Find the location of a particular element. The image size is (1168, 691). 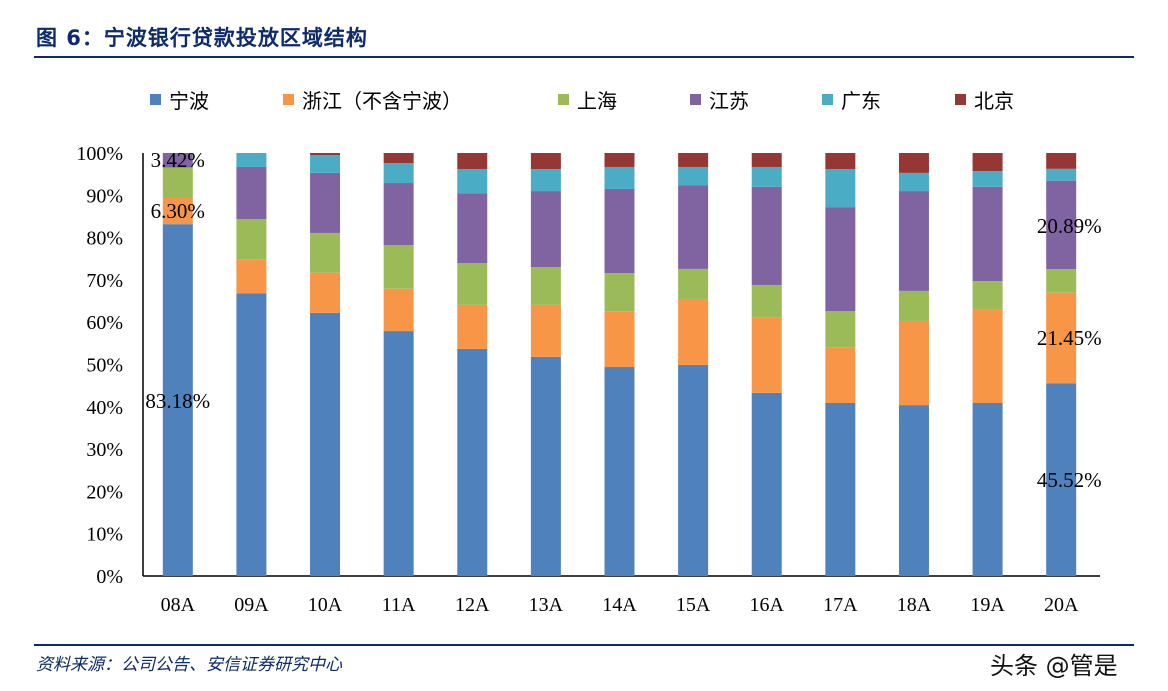

y-tick-label: 0% is located at coordinates (109, 577).